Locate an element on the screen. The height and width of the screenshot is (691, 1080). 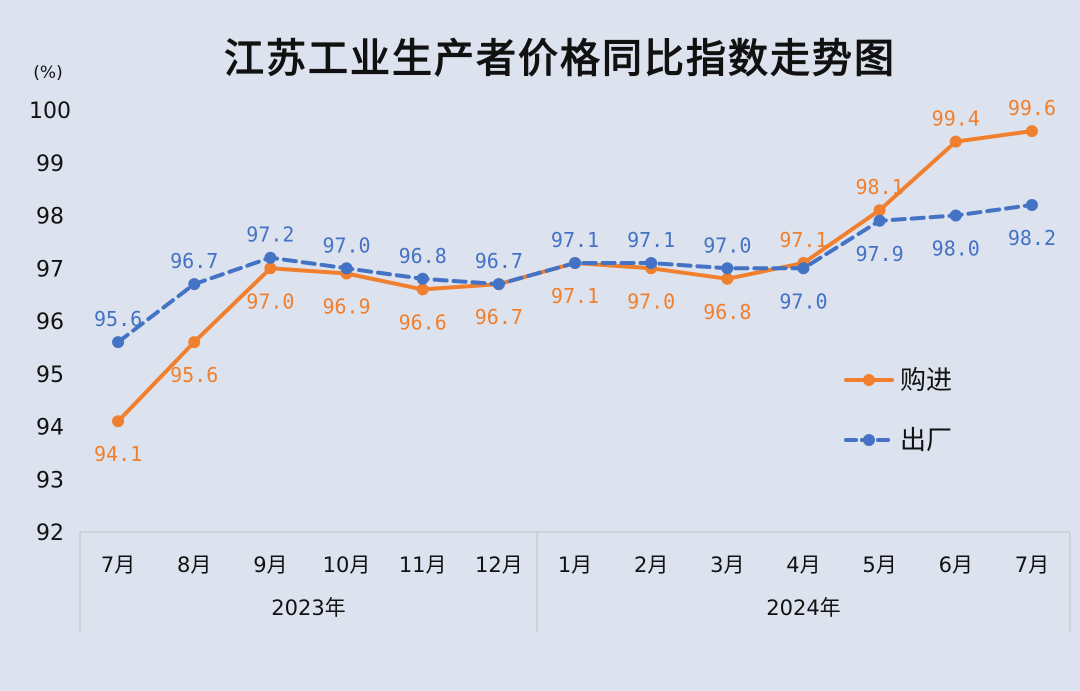
x-tick-label: 11月 is located at coordinates (423, 565).